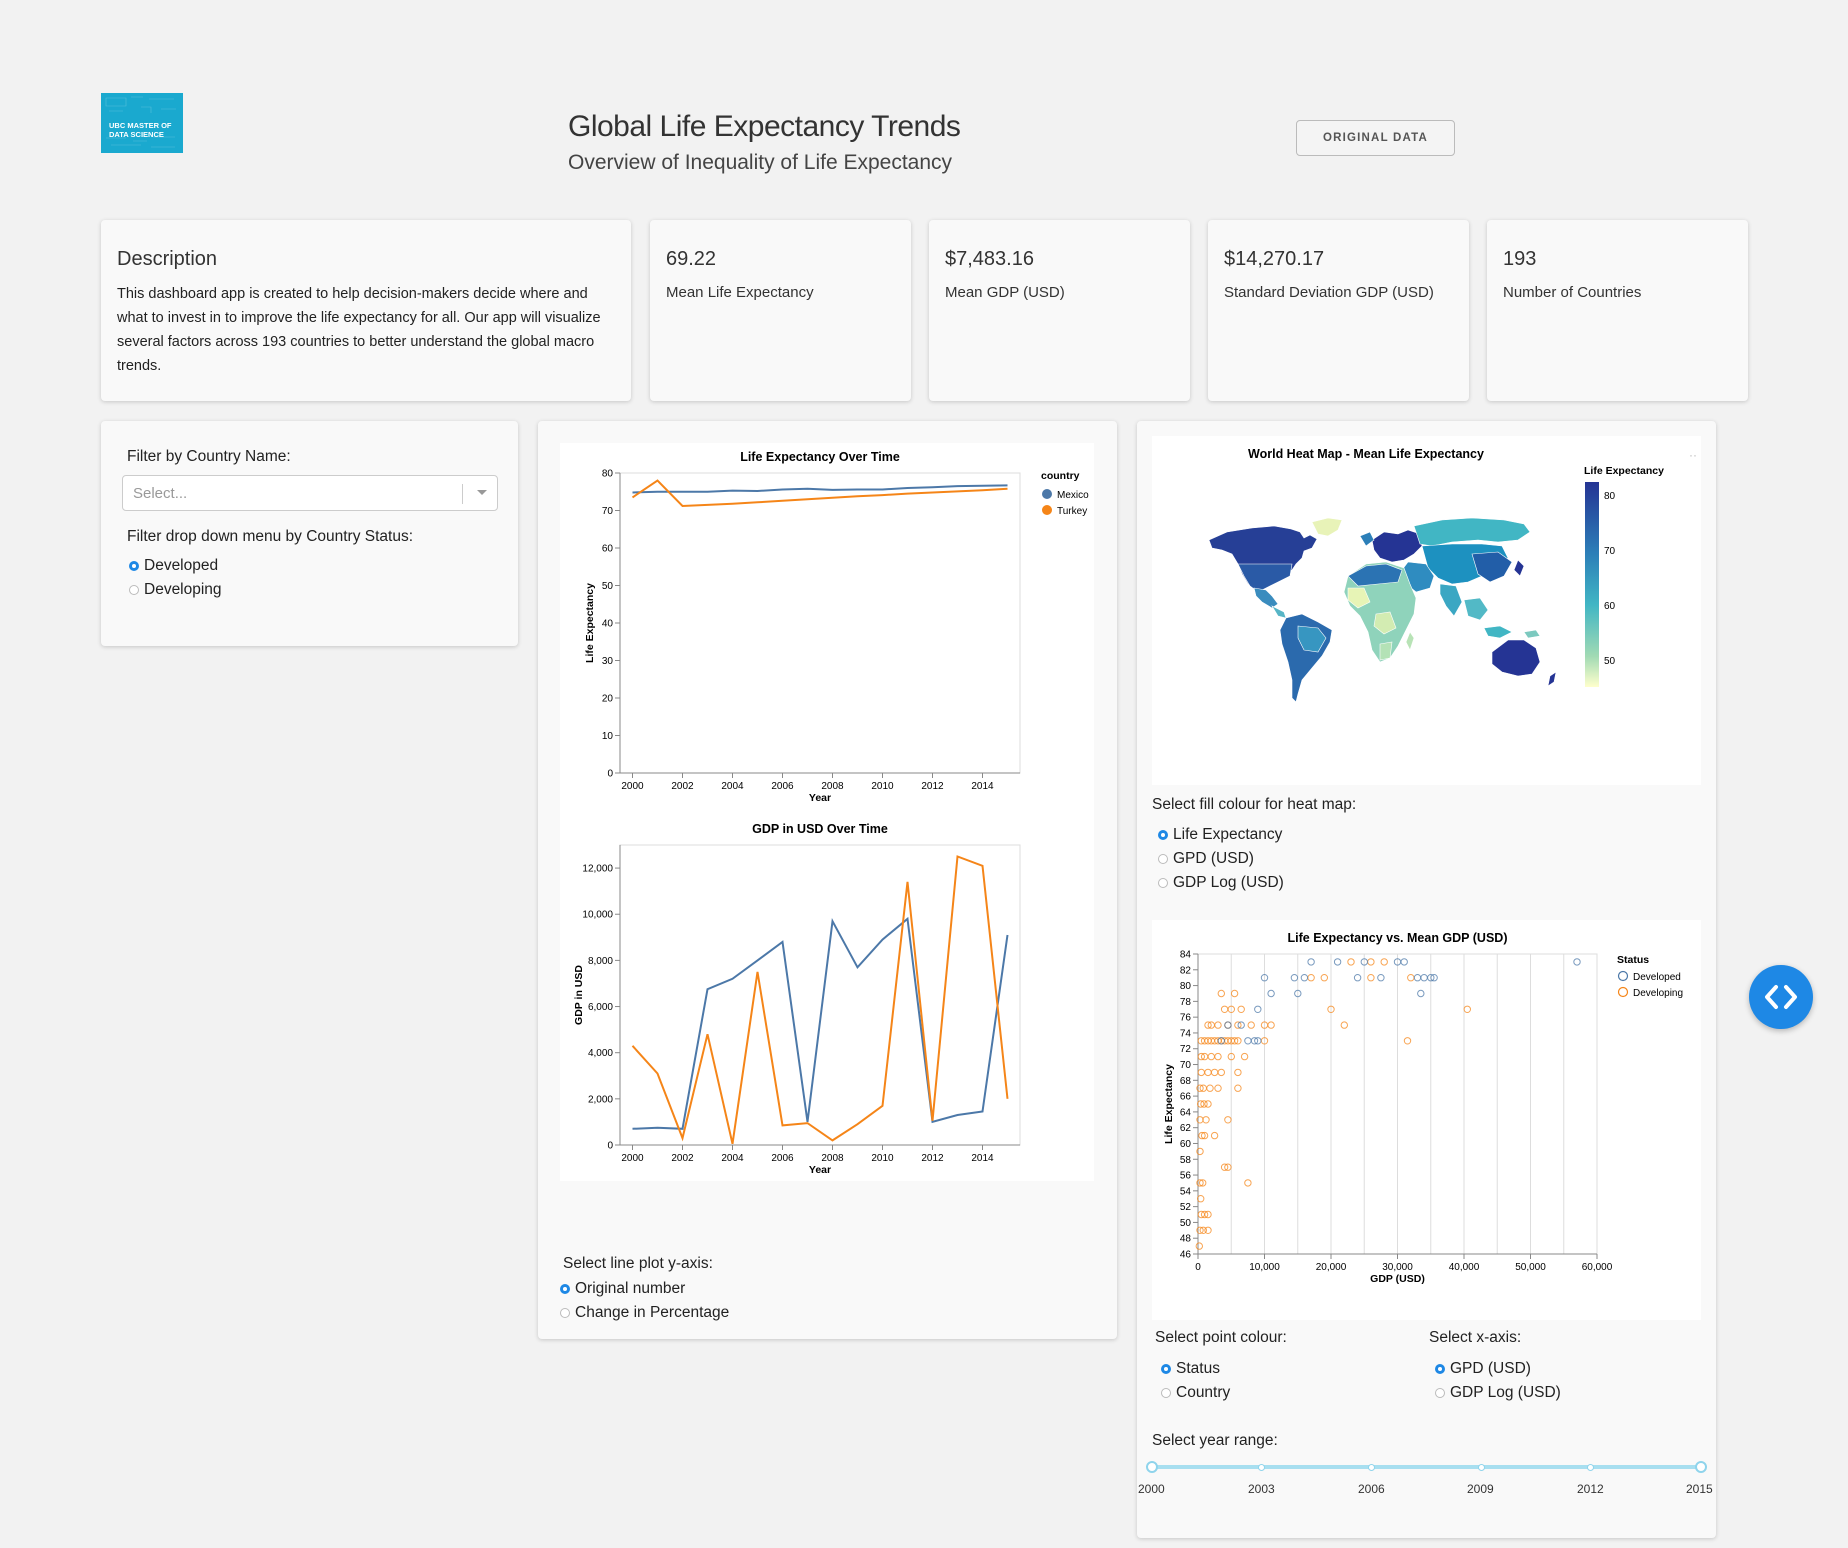 The width and height of the screenshot is (1848, 1548). I want to click on code-toggle-button, so click(1781, 997).